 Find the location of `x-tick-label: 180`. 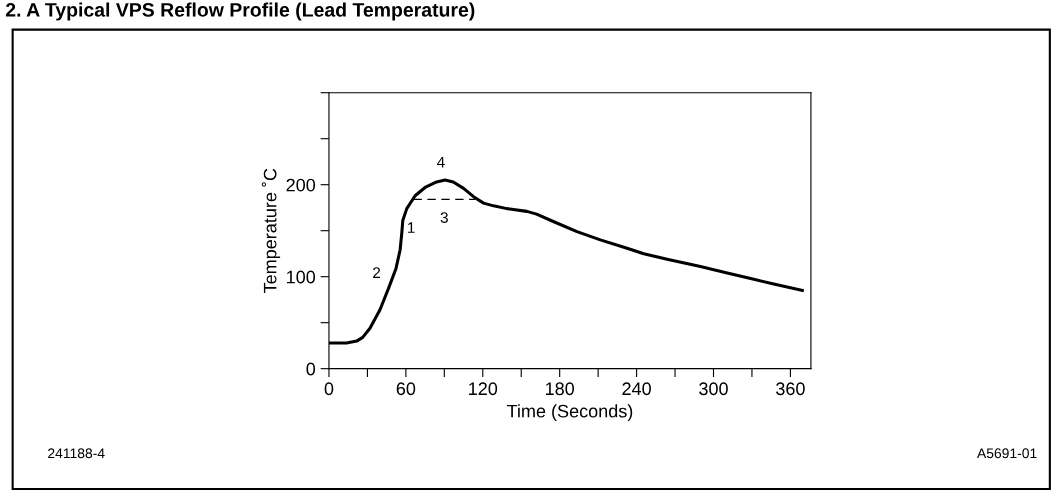

x-tick-label: 180 is located at coordinates (560, 389).